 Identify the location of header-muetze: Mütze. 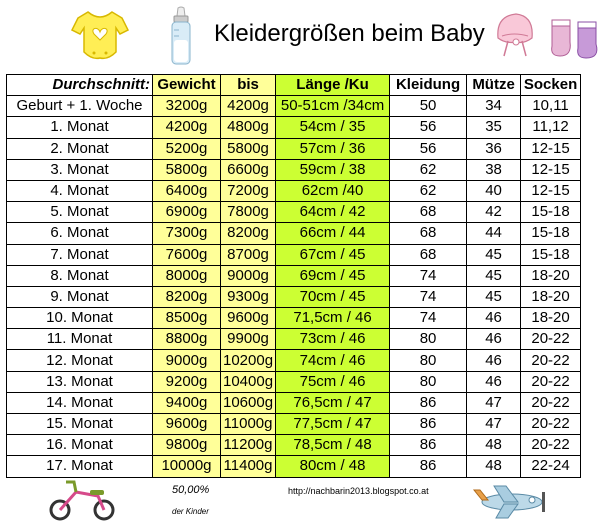
(494, 85).